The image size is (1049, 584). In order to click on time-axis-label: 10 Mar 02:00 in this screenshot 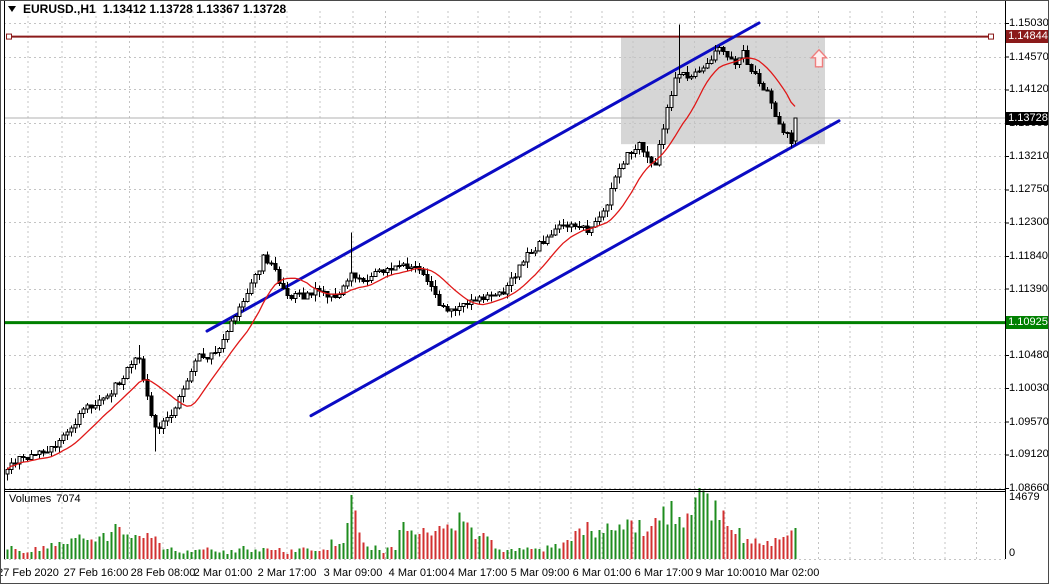, I will do `click(787, 573)`.